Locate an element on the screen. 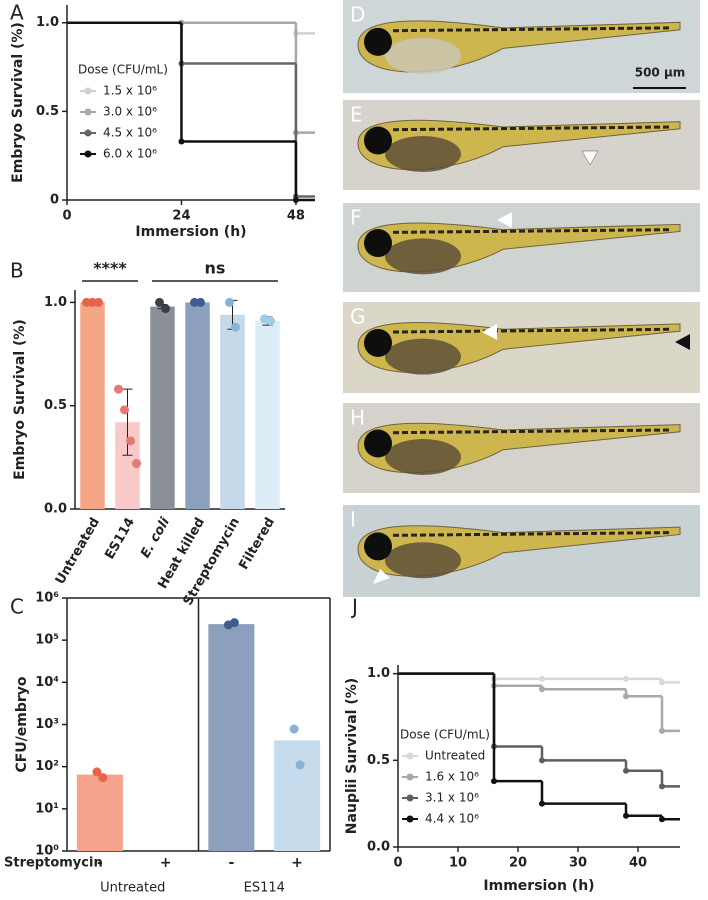 The image size is (708, 900). x-tick-label: Filtered is located at coordinates (257, 543).